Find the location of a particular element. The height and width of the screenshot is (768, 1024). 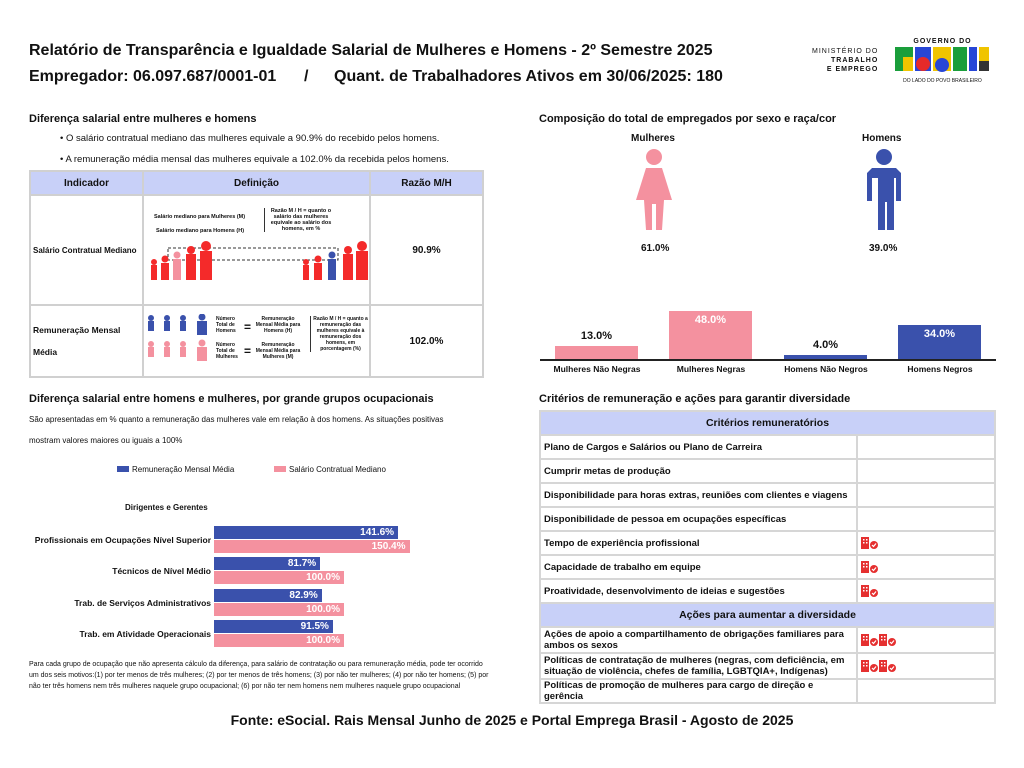

composition-category: Homens Negros is located at coordinates (940, 369).